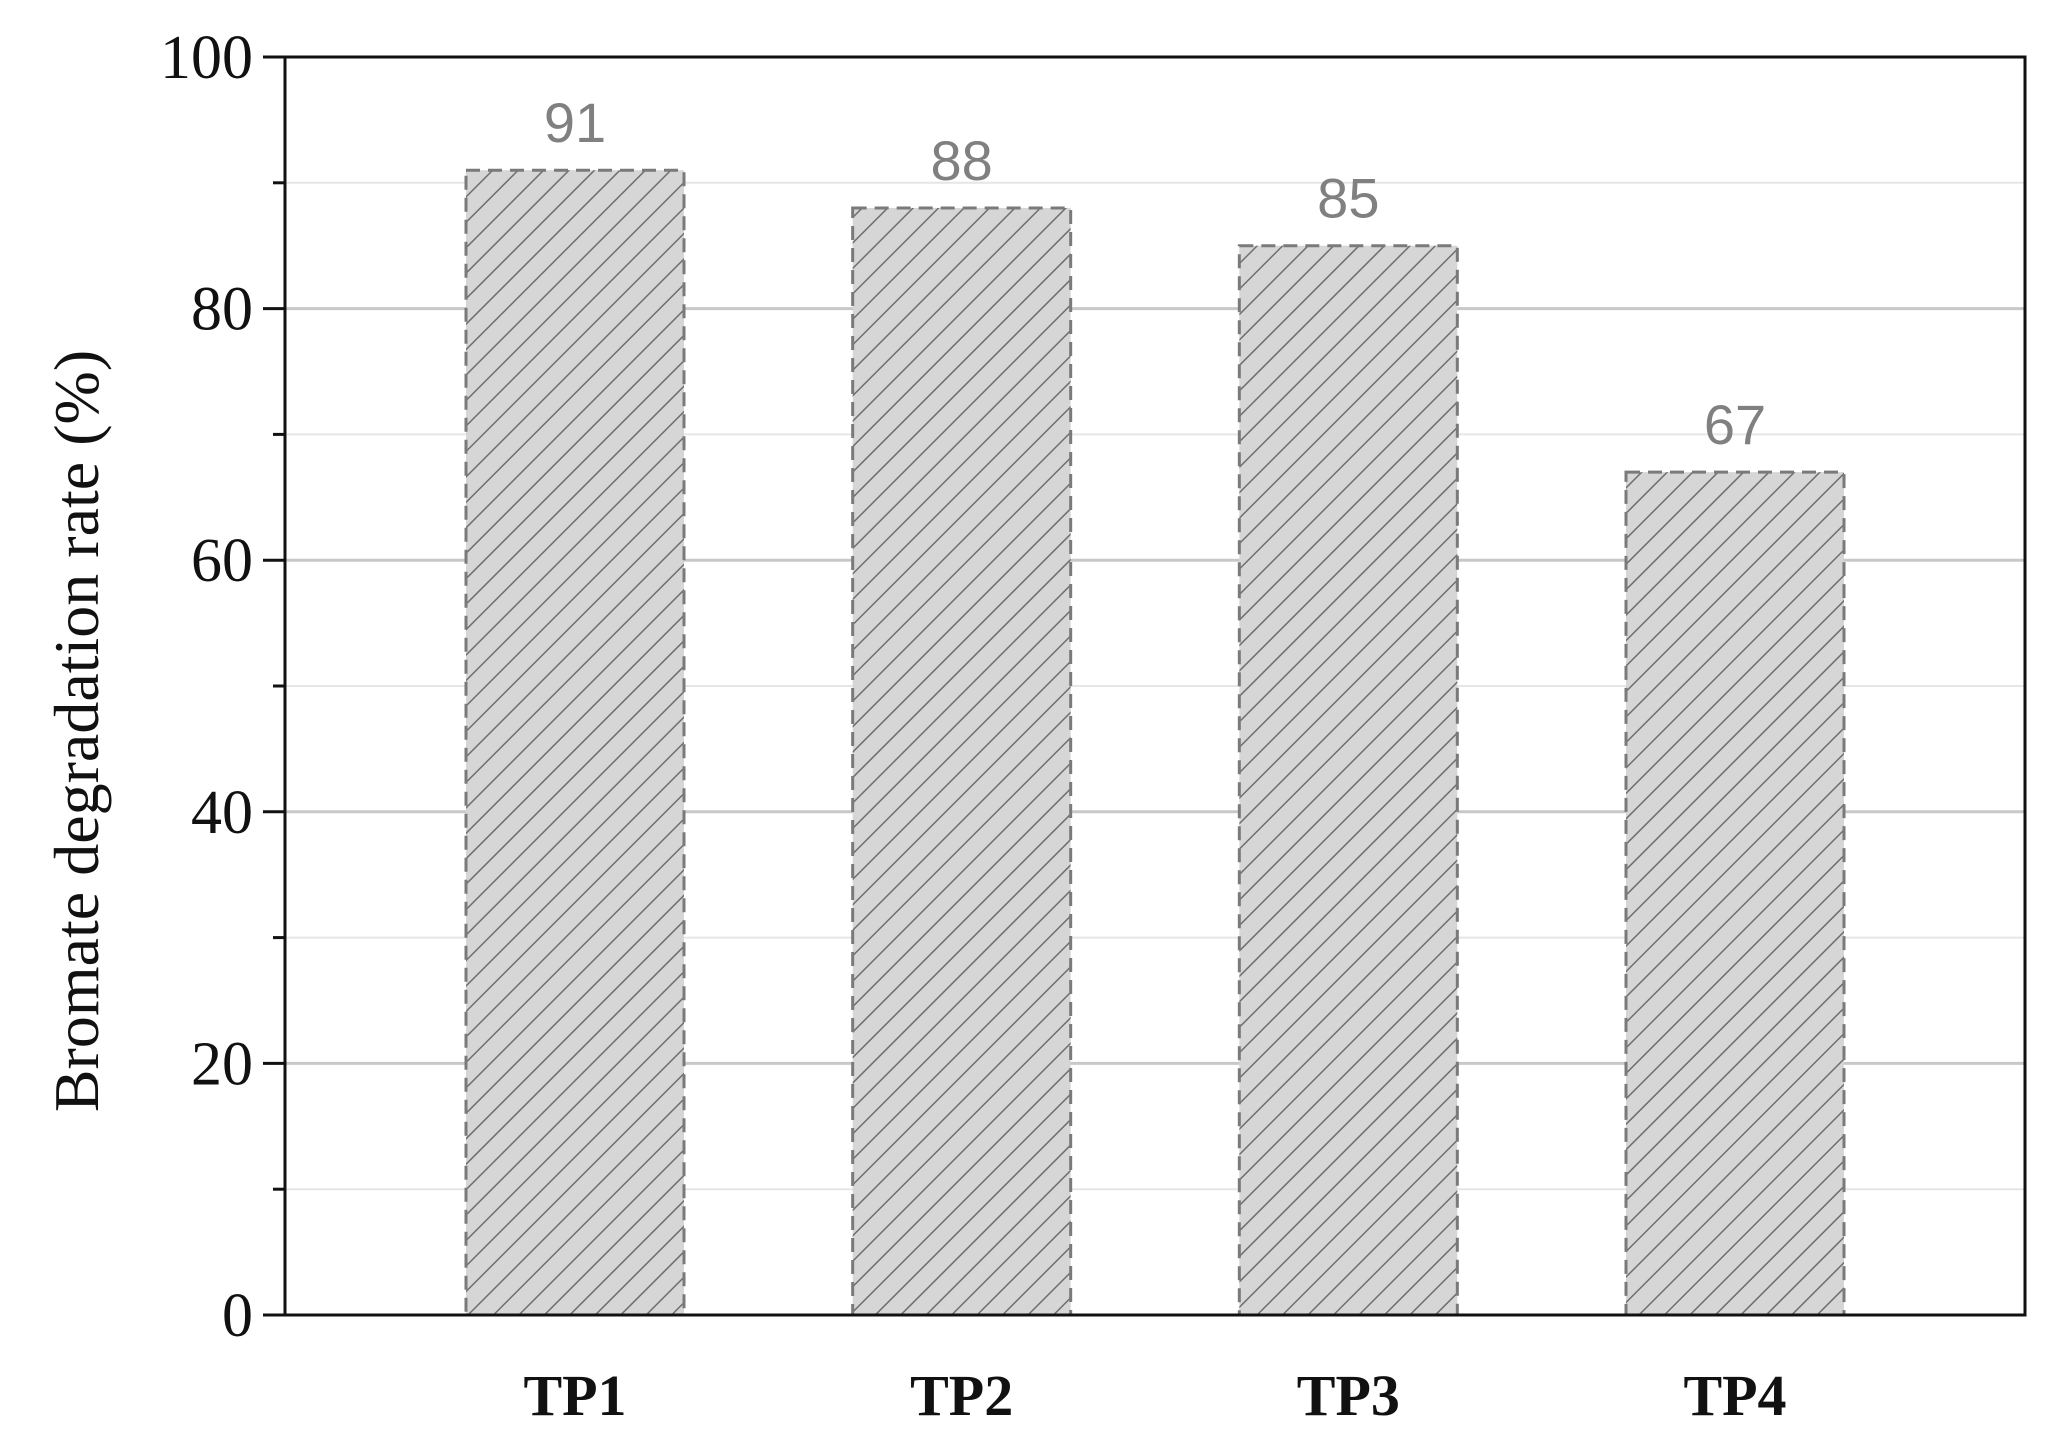 This screenshot has height=1450, width=2048. Describe the element at coordinates (575, 122) in the screenshot. I see `data-label-tp1: 91` at that location.